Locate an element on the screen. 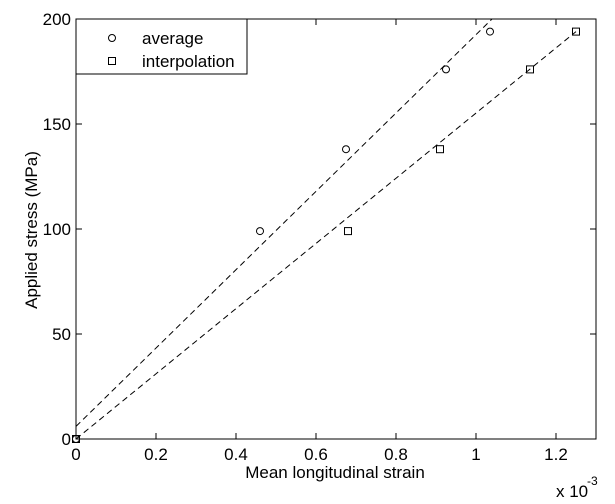 The image size is (615, 504). y-tick-label: 150 is located at coordinates (57, 124).